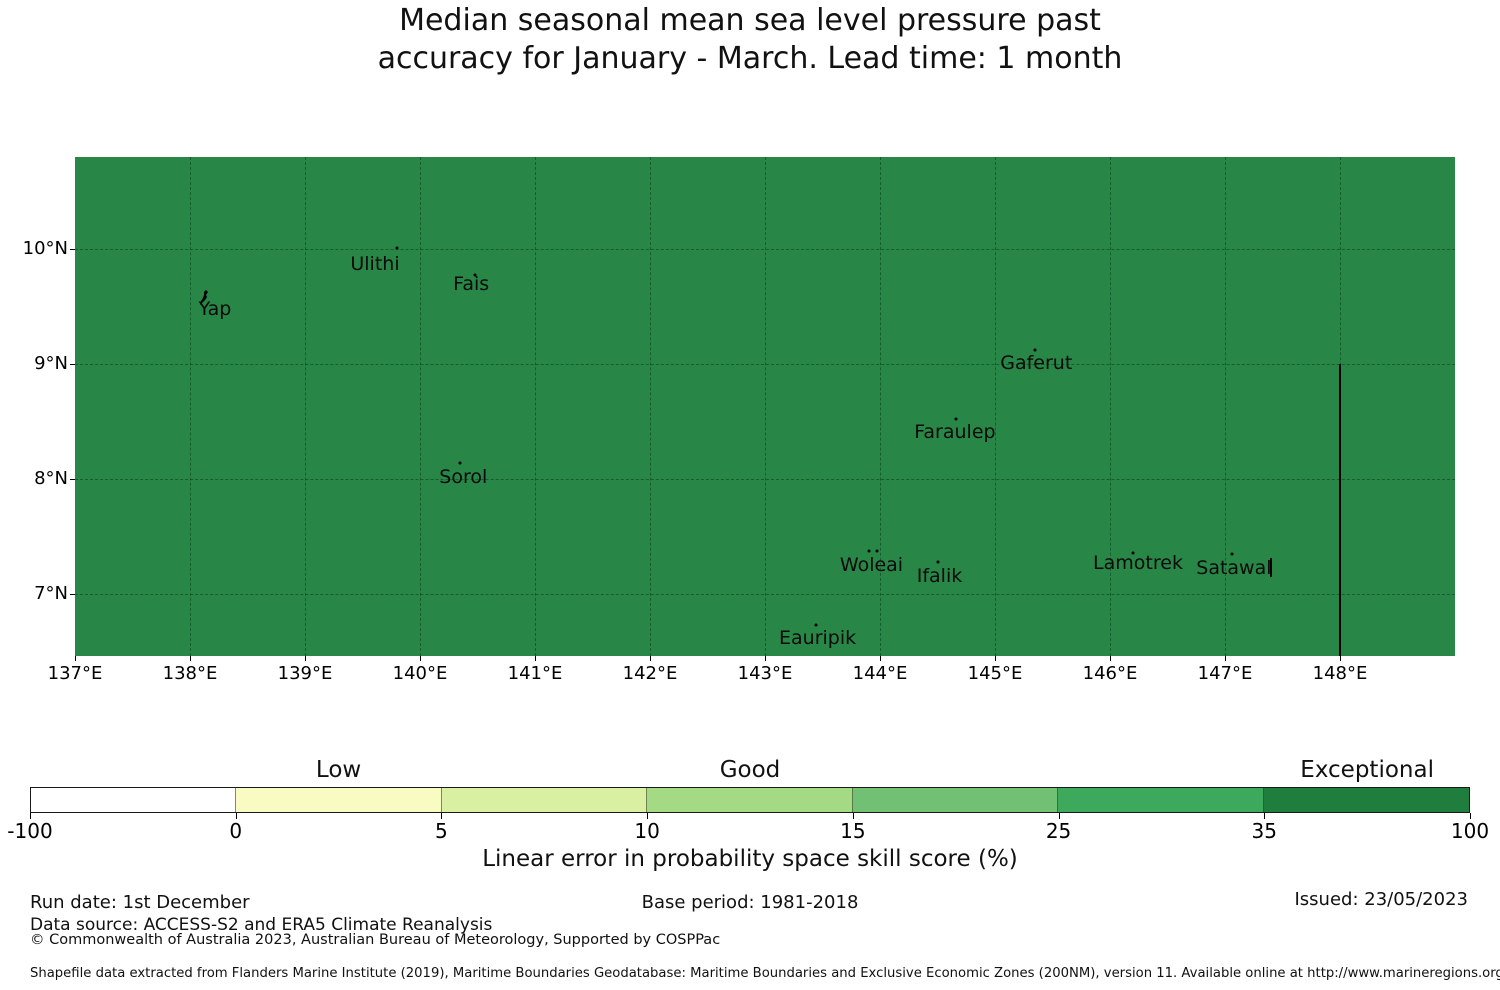 The width and height of the screenshot is (1500, 990). Describe the element at coordinates (1381, 899) in the screenshot. I see `issued-date-text: Issued: 23/05/2023` at that location.